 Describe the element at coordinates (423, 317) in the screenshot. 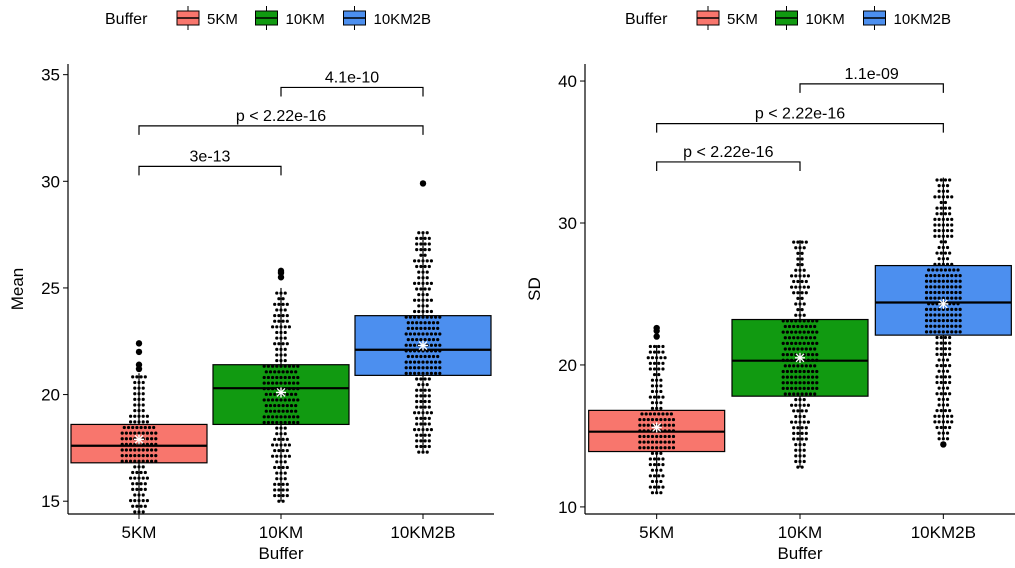

I see `box-10km2b` at that location.